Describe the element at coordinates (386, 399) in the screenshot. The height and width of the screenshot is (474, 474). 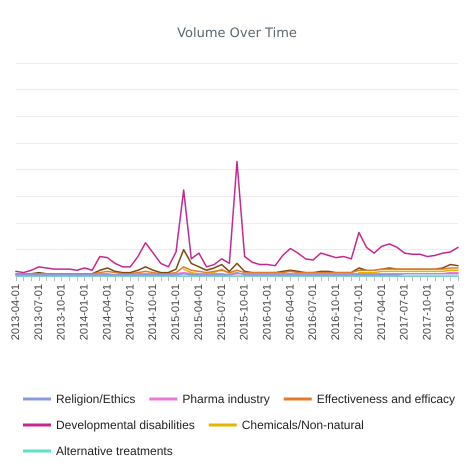
I see `legend-label: Effectiveness and efficacy` at that location.